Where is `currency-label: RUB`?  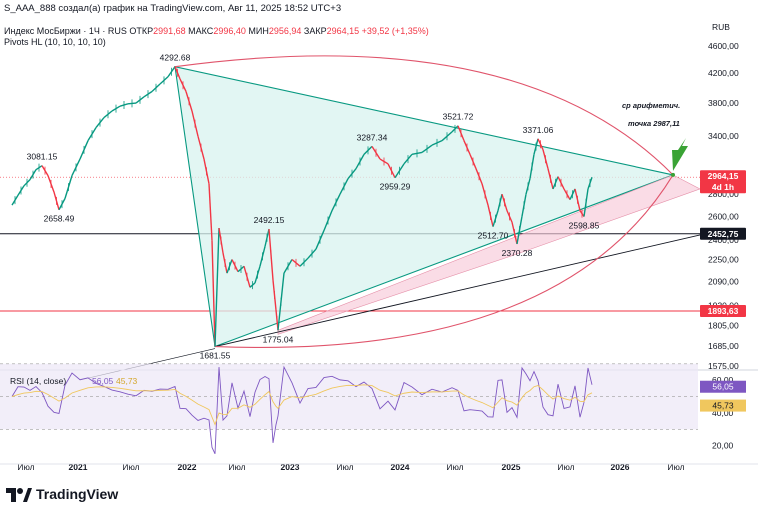 currency-label: RUB is located at coordinates (721, 27).